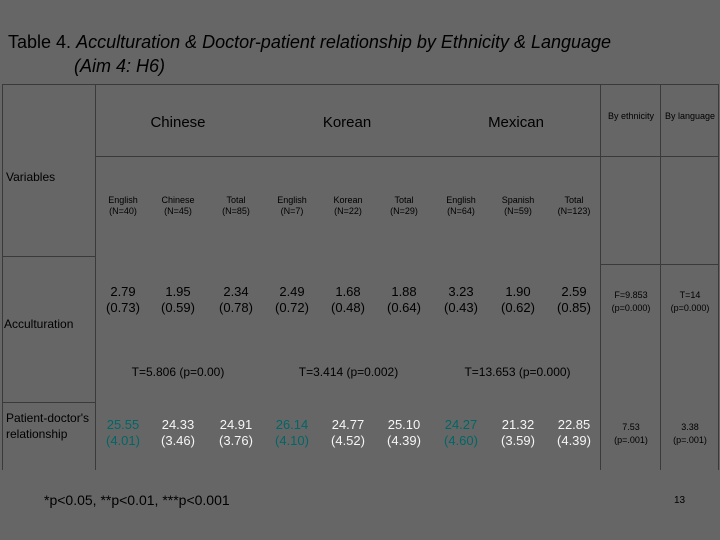  What do you see at coordinates (137, 500) in the screenshot?
I see `footnote: *p<0.05, **p<0.01, ***p<0.001` at bounding box center [137, 500].